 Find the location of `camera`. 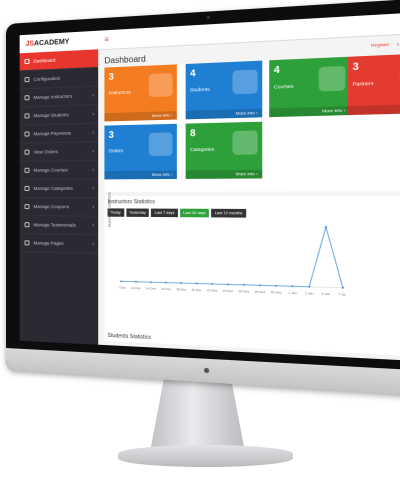

camera is located at coordinates (208, 17).